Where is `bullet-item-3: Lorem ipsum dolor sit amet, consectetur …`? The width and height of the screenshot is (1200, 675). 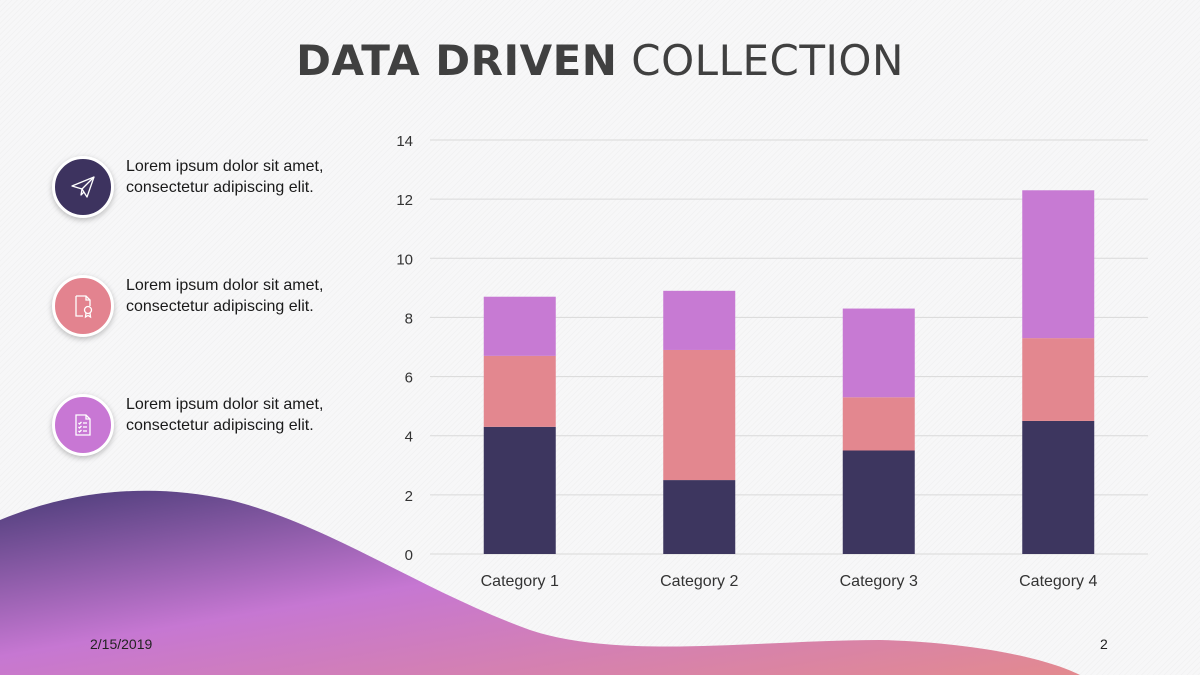 bullet-item-3: Lorem ipsum dolor sit amet, consectetur … is located at coordinates (192, 429).